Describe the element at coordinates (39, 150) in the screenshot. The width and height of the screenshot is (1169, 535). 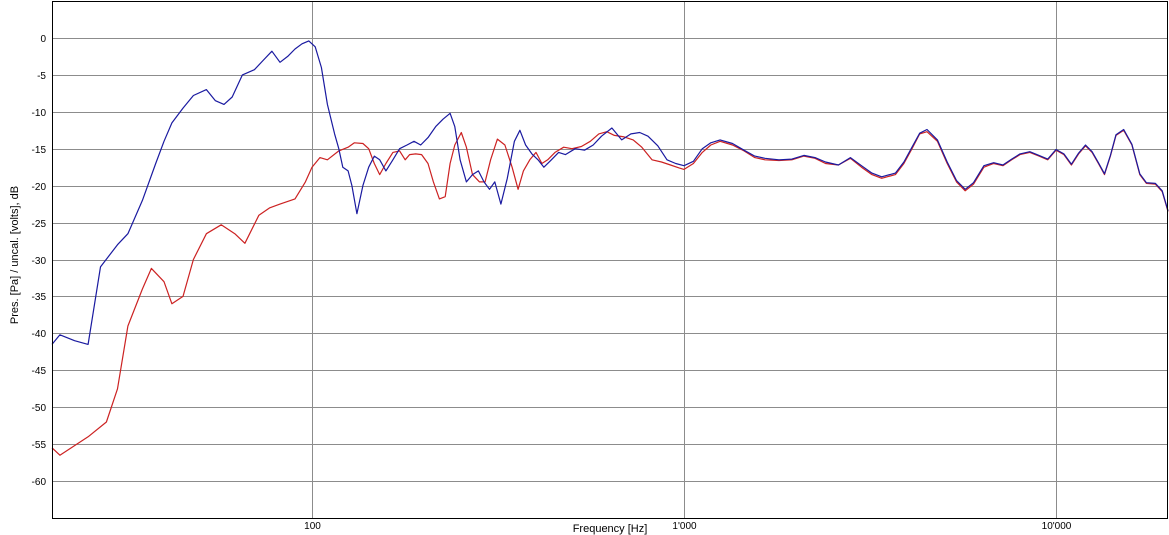
I see `y-tick-label: -15` at that location.